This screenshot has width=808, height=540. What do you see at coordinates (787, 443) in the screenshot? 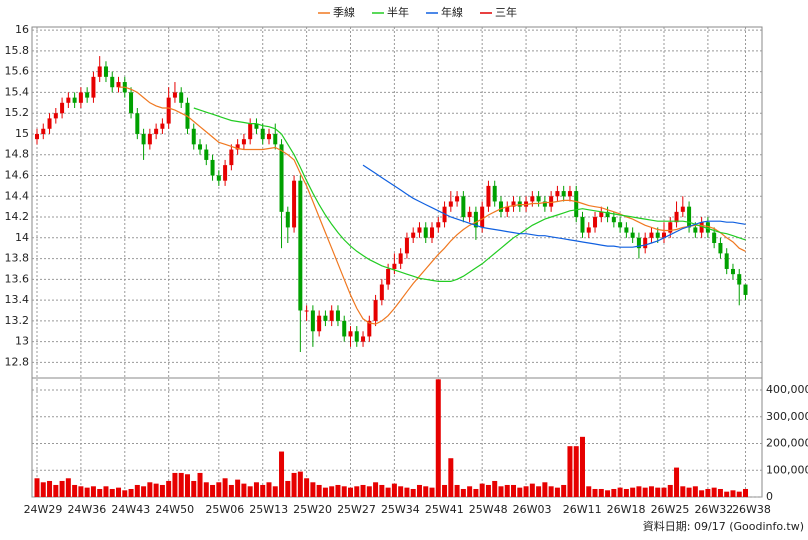
I see `y-tick-label: 200,000` at bounding box center [787, 443].